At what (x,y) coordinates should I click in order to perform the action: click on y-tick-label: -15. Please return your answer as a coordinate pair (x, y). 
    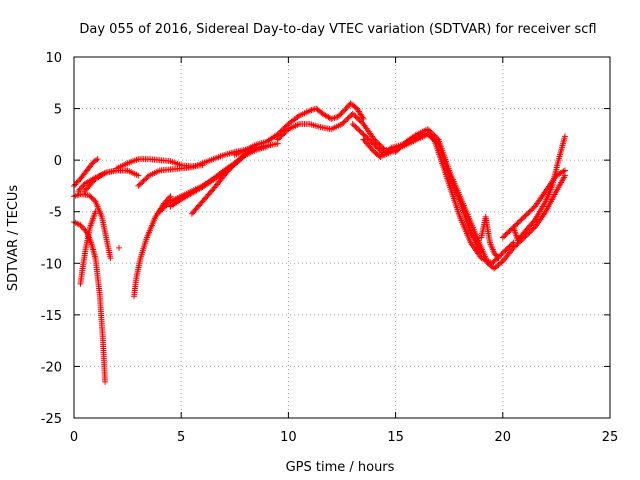
    Looking at the image, I should click on (51, 316).